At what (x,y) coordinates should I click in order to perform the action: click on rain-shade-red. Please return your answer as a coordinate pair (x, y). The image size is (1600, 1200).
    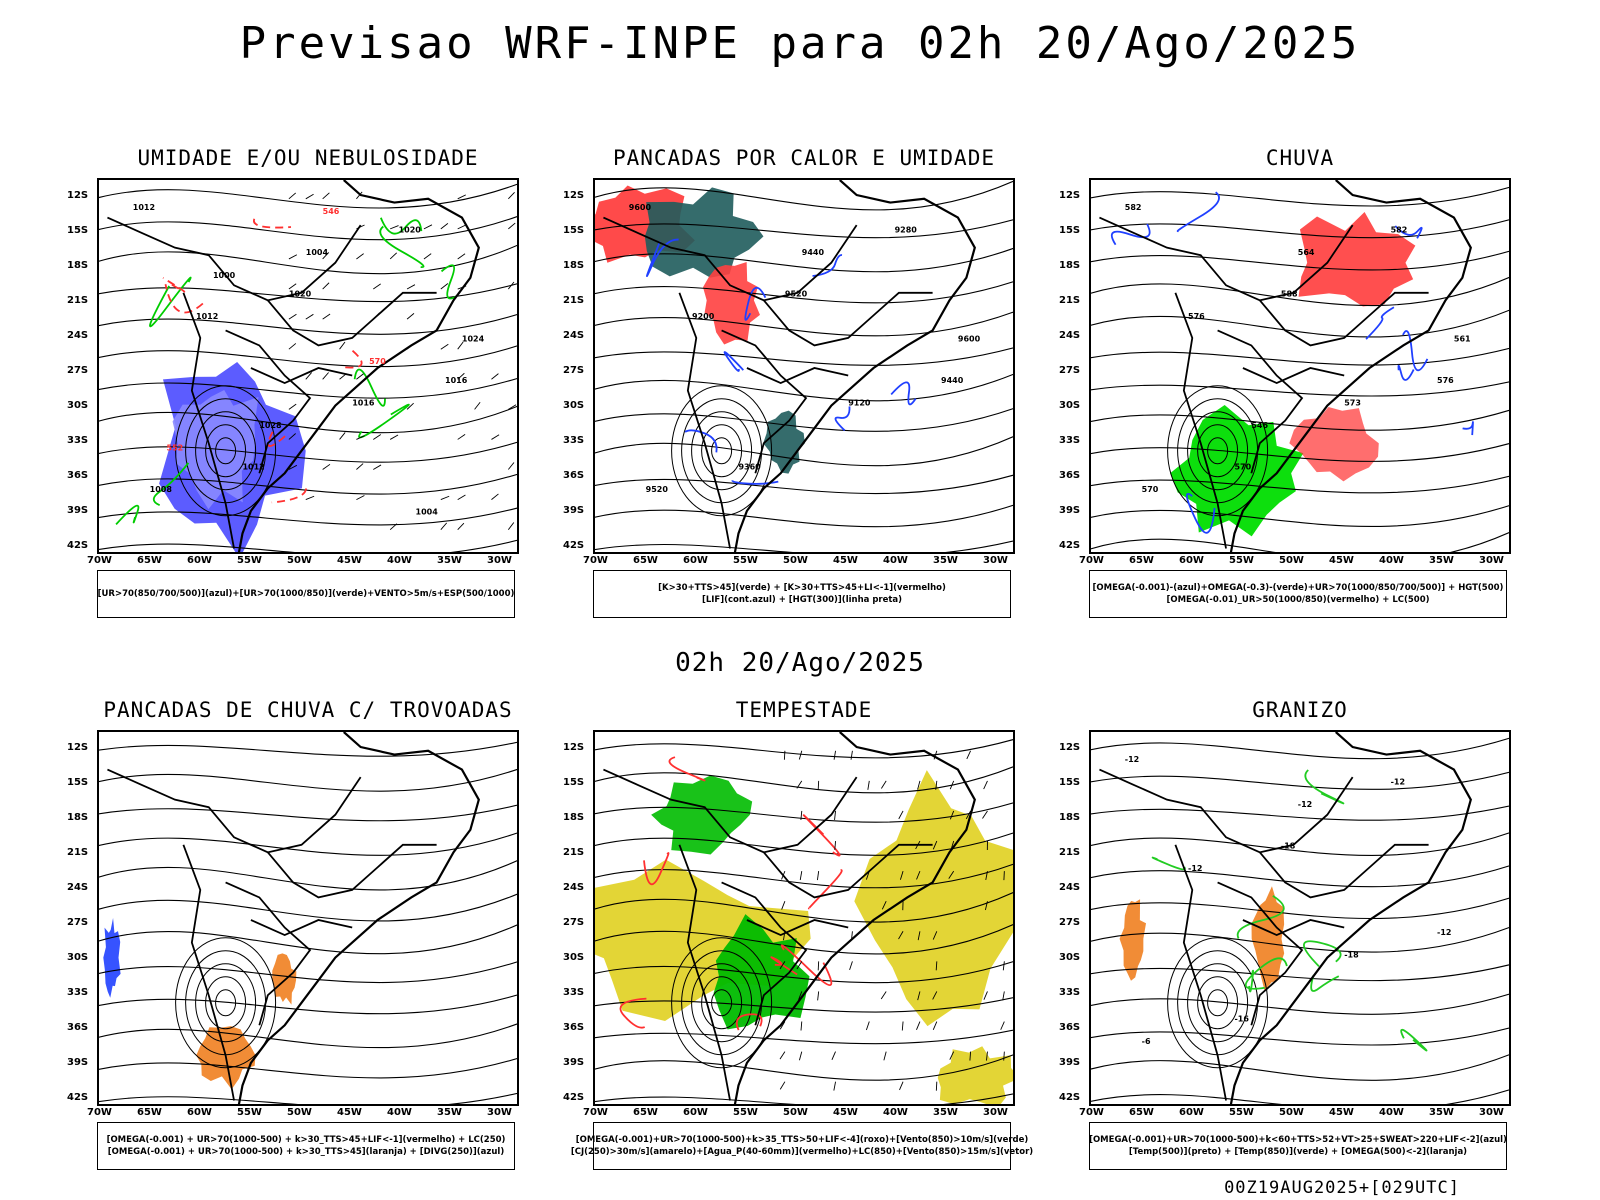
    Looking at the image, I should click on (1357, 259).